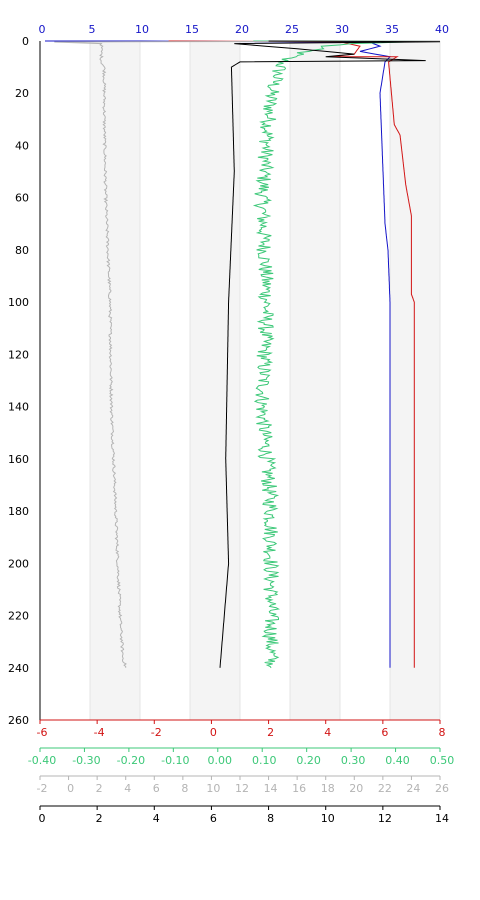 This screenshot has height=900, width=480. I want to click on x-tick-label-3: 20, so click(356, 788).